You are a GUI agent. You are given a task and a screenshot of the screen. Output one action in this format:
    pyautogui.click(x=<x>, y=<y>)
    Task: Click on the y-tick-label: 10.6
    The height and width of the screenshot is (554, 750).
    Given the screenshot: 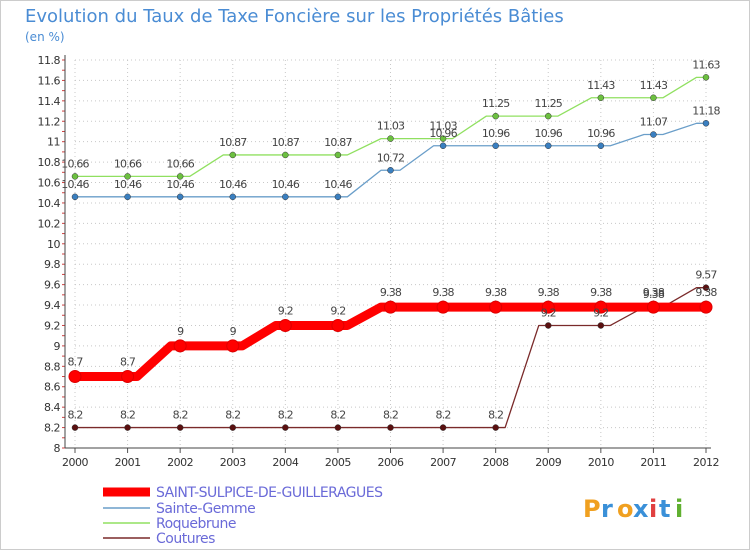 What is the action you would take?
    pyautogui.click(x=49, y=183)
    